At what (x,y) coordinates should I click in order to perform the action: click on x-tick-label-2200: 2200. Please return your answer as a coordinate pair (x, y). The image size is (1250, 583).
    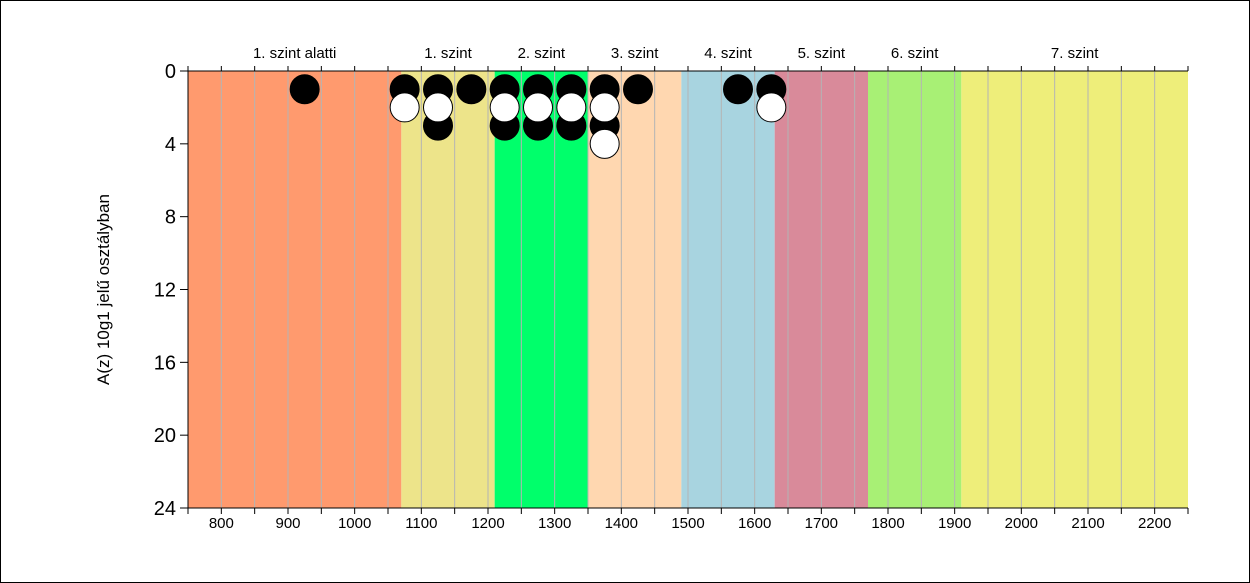
    Looking at the image, I should click on (1154, 523).